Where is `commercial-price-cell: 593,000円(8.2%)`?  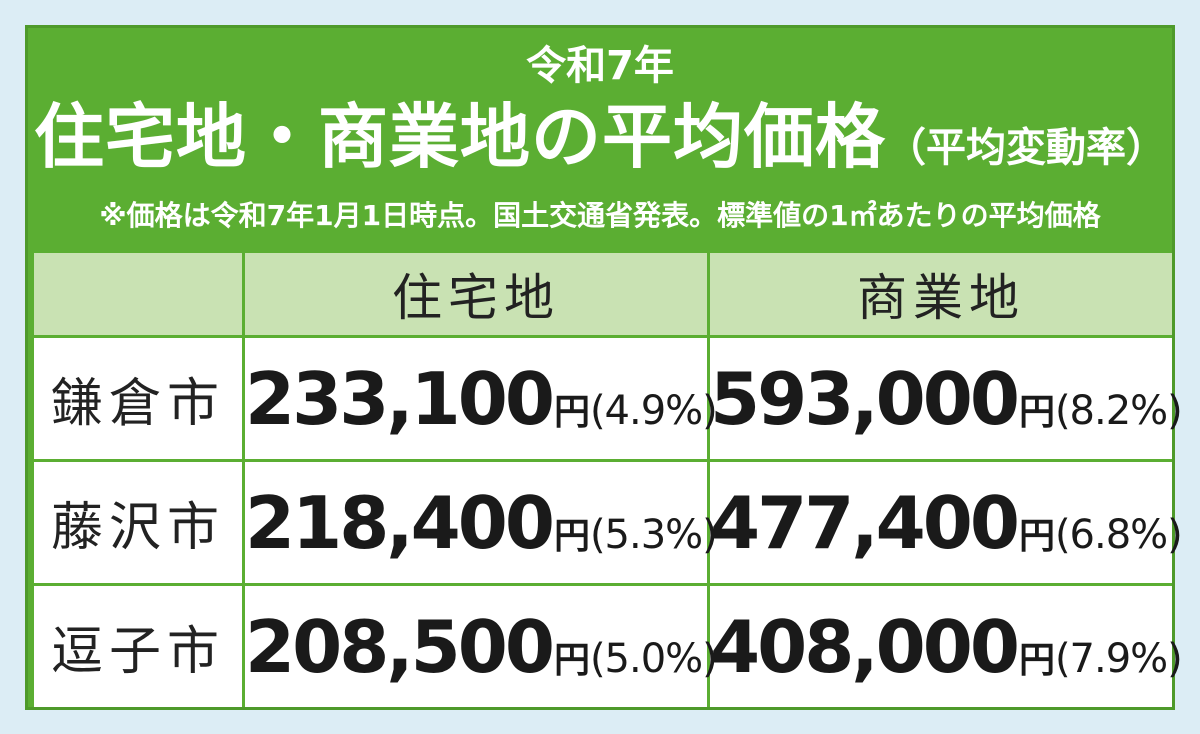
commercial-price-cell: 593,000円(8.2%) is located at coordinates (946, 398).